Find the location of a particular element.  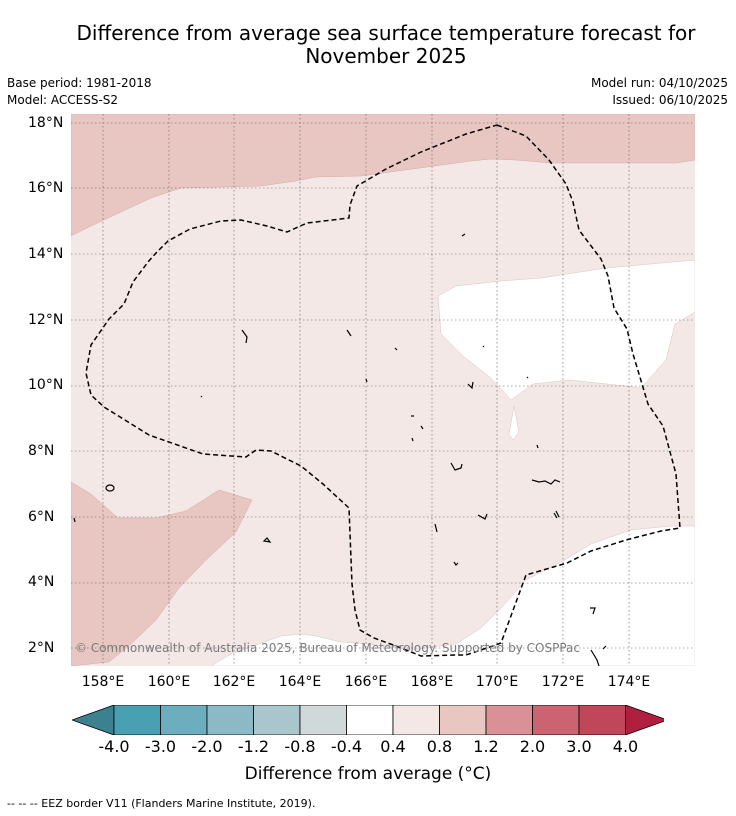

lat-label: 4°N is located at coordinates (41, 582).